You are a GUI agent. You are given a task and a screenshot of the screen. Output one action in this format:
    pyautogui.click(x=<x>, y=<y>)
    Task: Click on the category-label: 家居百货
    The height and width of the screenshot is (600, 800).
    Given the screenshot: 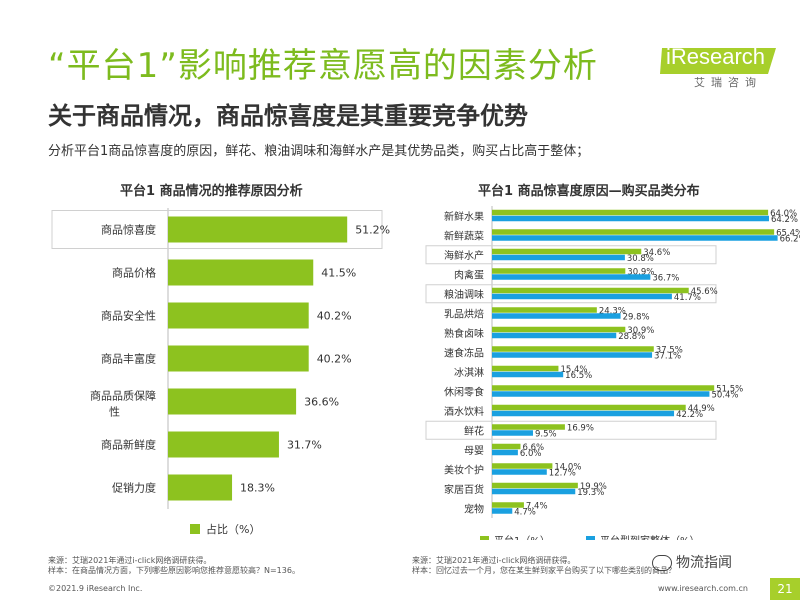 What is the action you would take?
    pyautogui.click(x=464, y=489)
    